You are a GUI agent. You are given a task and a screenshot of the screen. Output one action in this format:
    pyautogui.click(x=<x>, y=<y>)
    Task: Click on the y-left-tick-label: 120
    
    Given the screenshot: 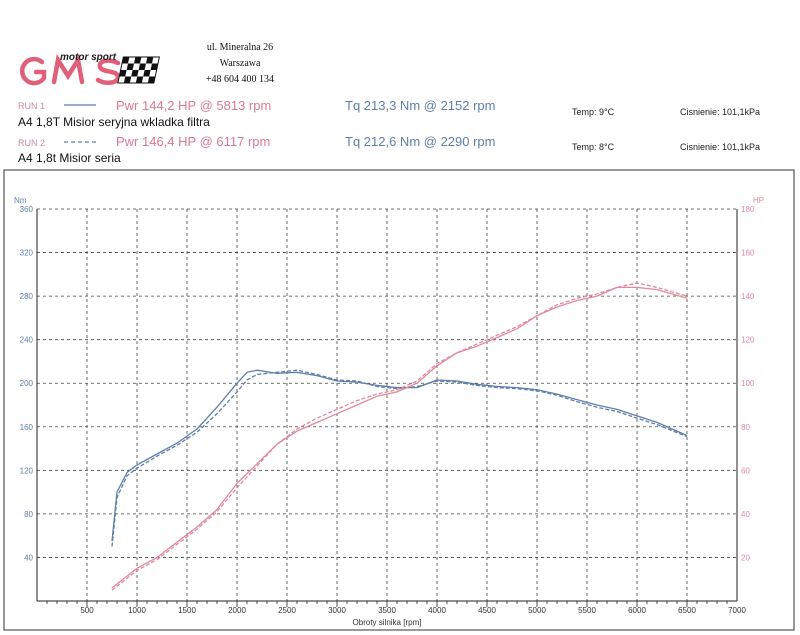 What is the action you would take?
    pyautogui.click(x=27, y=470)
    